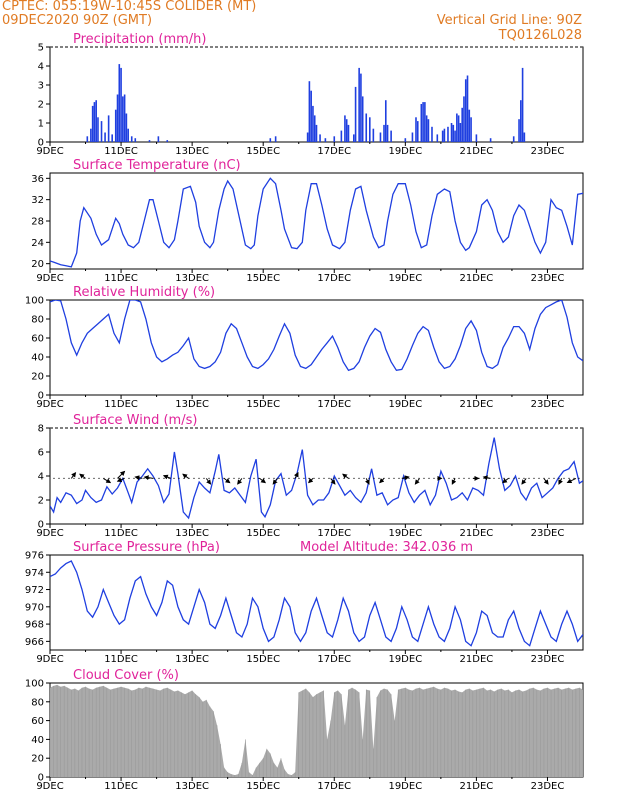 The height and width of the screenshot is (800, 618). I want to click on y-tick-label: 968, so click(34, 625).